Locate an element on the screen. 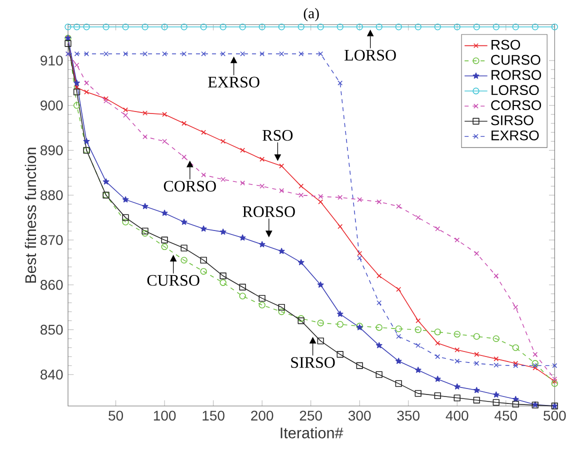 This screenshot has height=459, width=575. x-tick-label: 250 is located at coordinates (311, 415).